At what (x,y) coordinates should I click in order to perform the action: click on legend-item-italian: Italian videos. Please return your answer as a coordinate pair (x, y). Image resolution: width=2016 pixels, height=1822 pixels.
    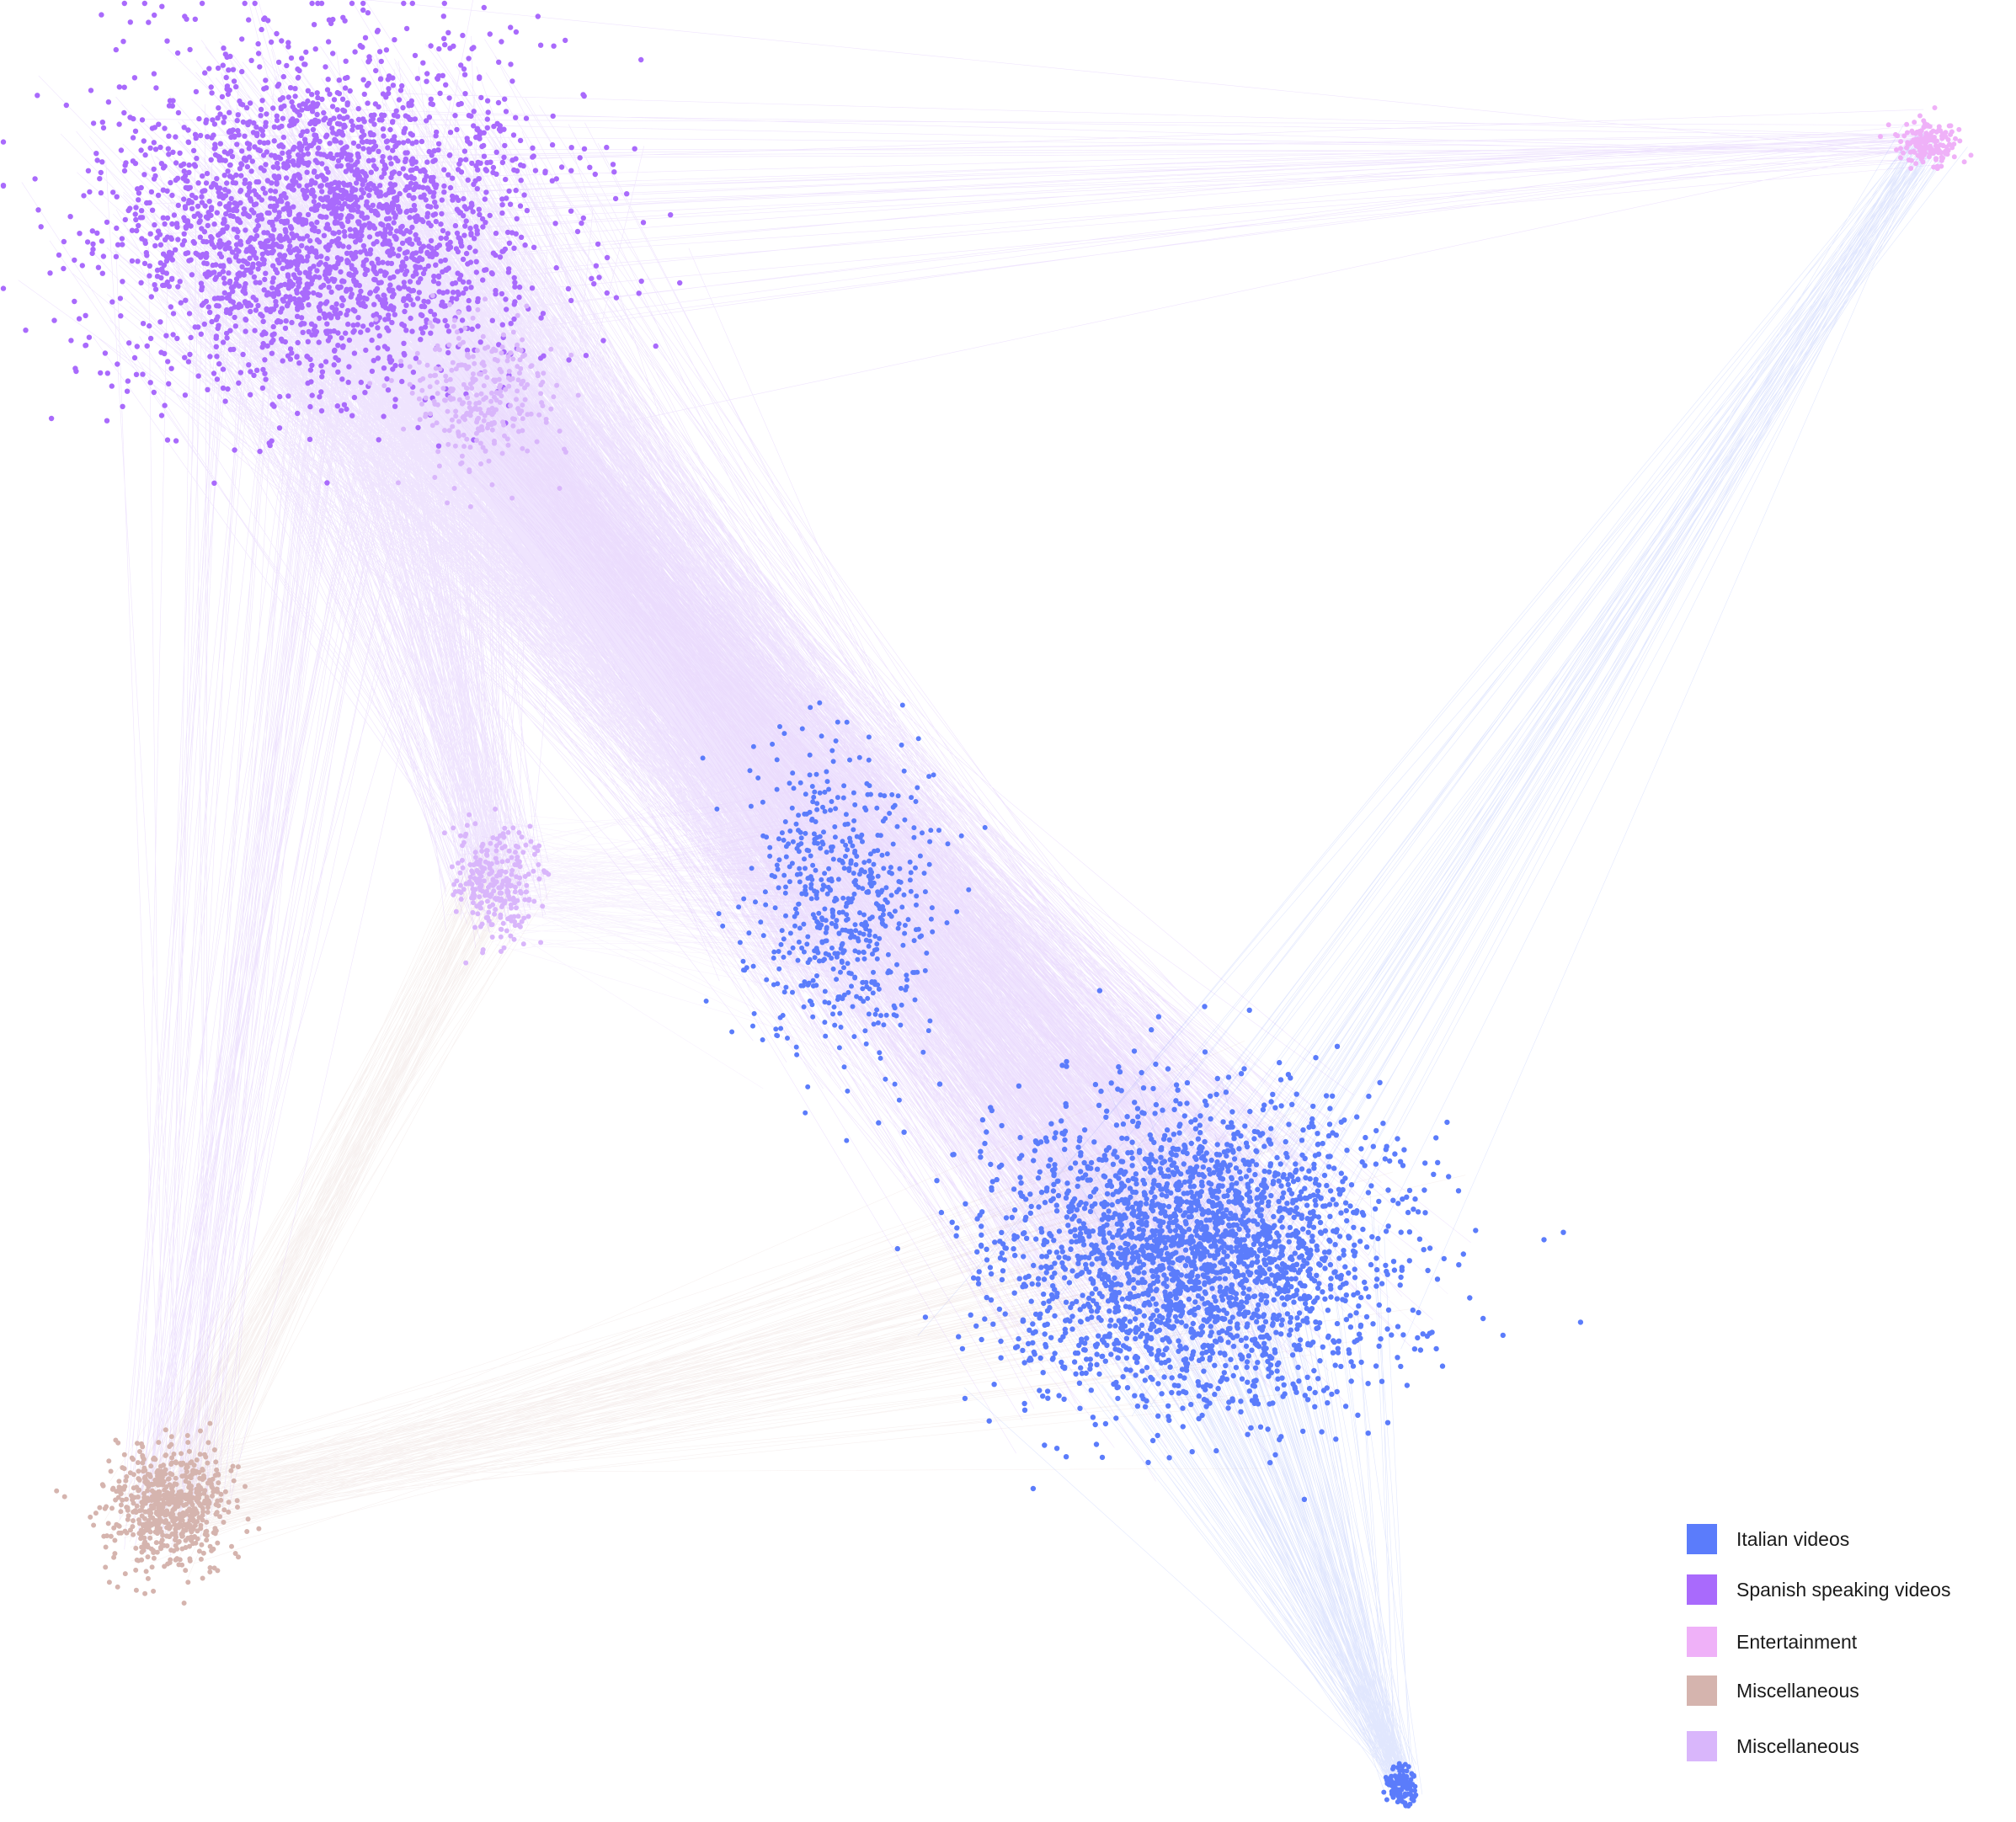
    Looking at the image, I should click on (1768, 1539).